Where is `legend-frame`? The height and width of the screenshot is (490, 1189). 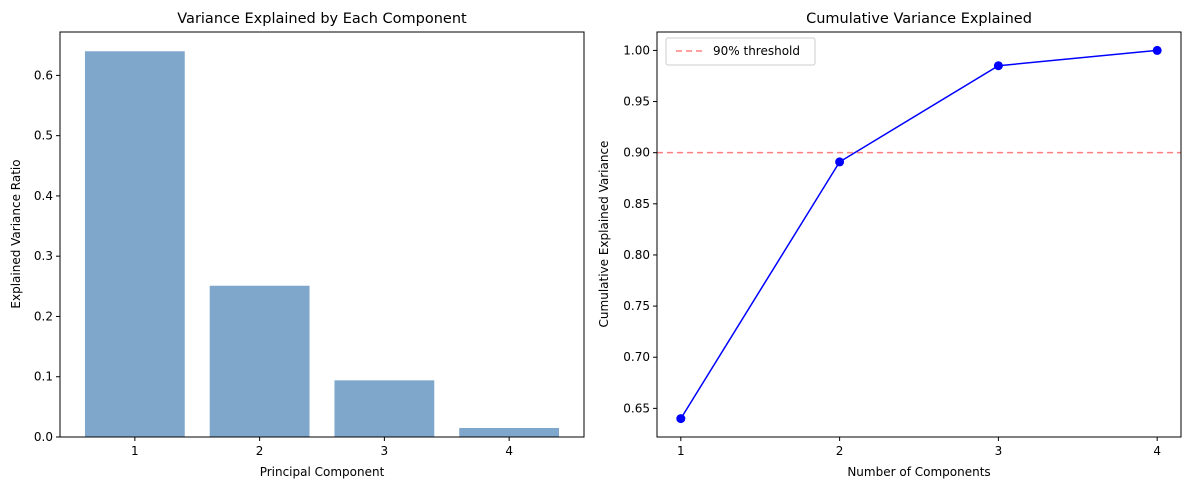 legend-frame is located at coordinates (740, 51).